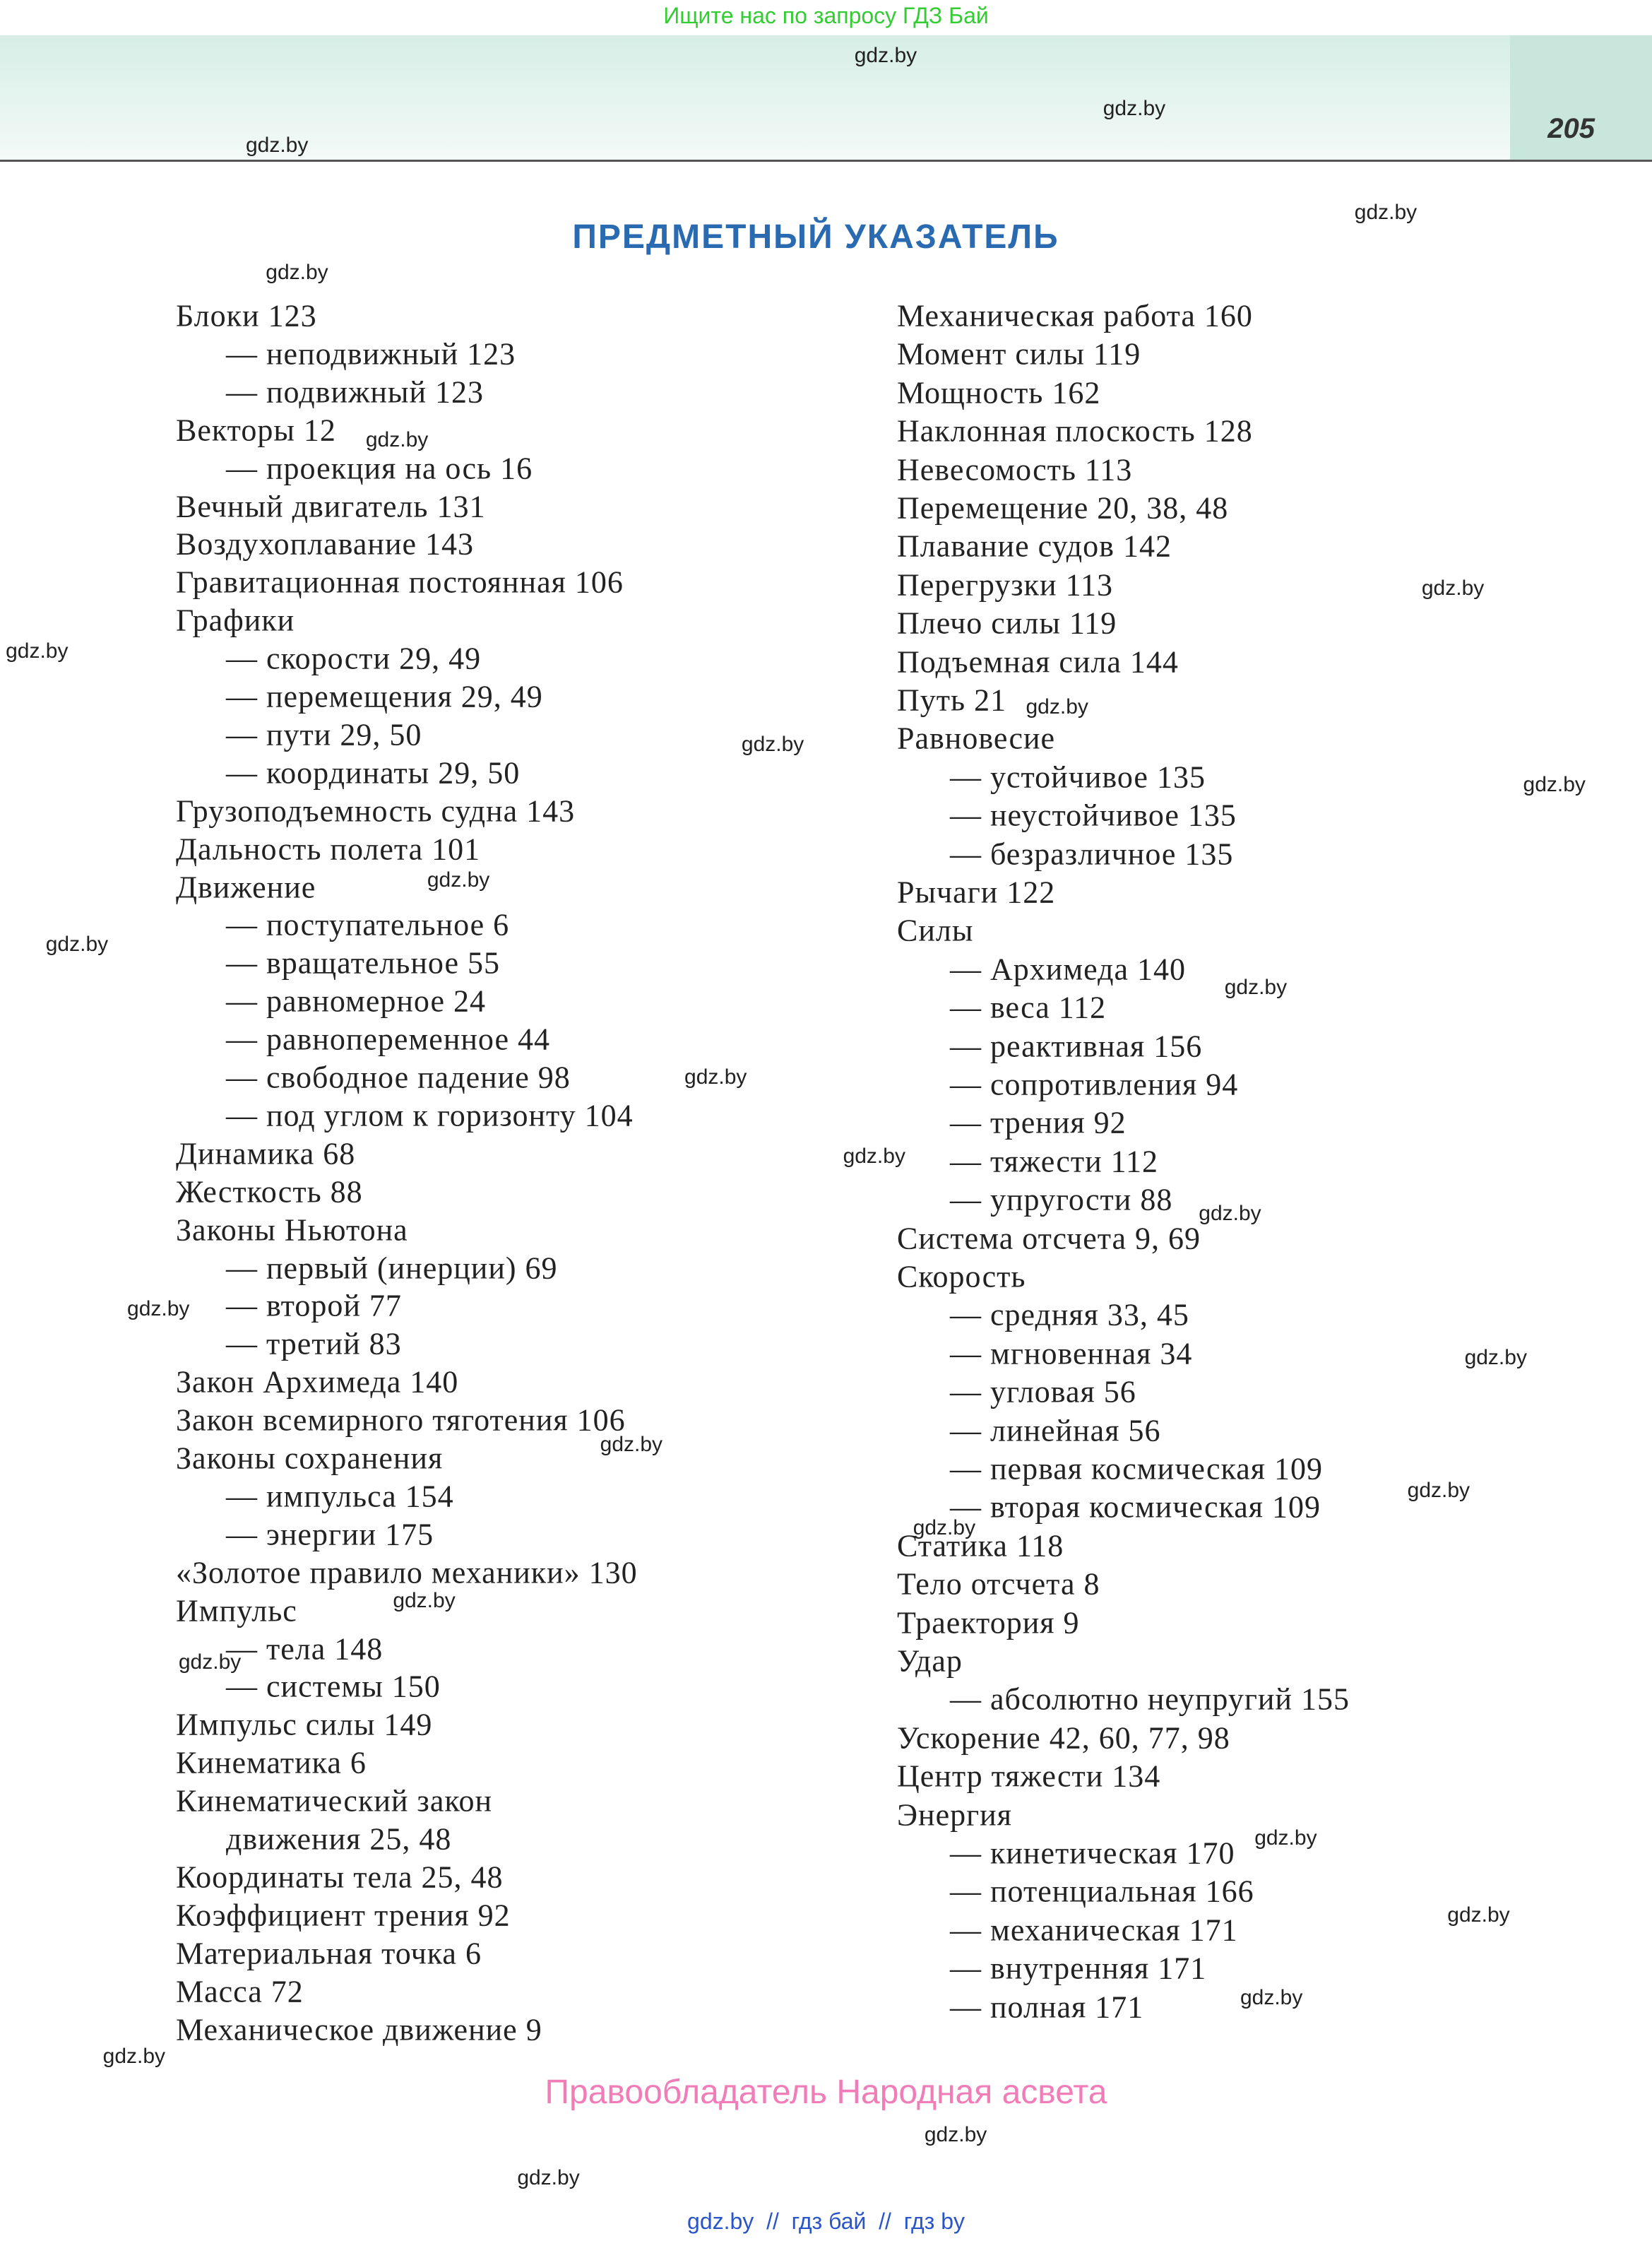 This screenshot has width=1652, height=2241. I want to click on index-entry: Кинематика 6, so click(271, 1762).